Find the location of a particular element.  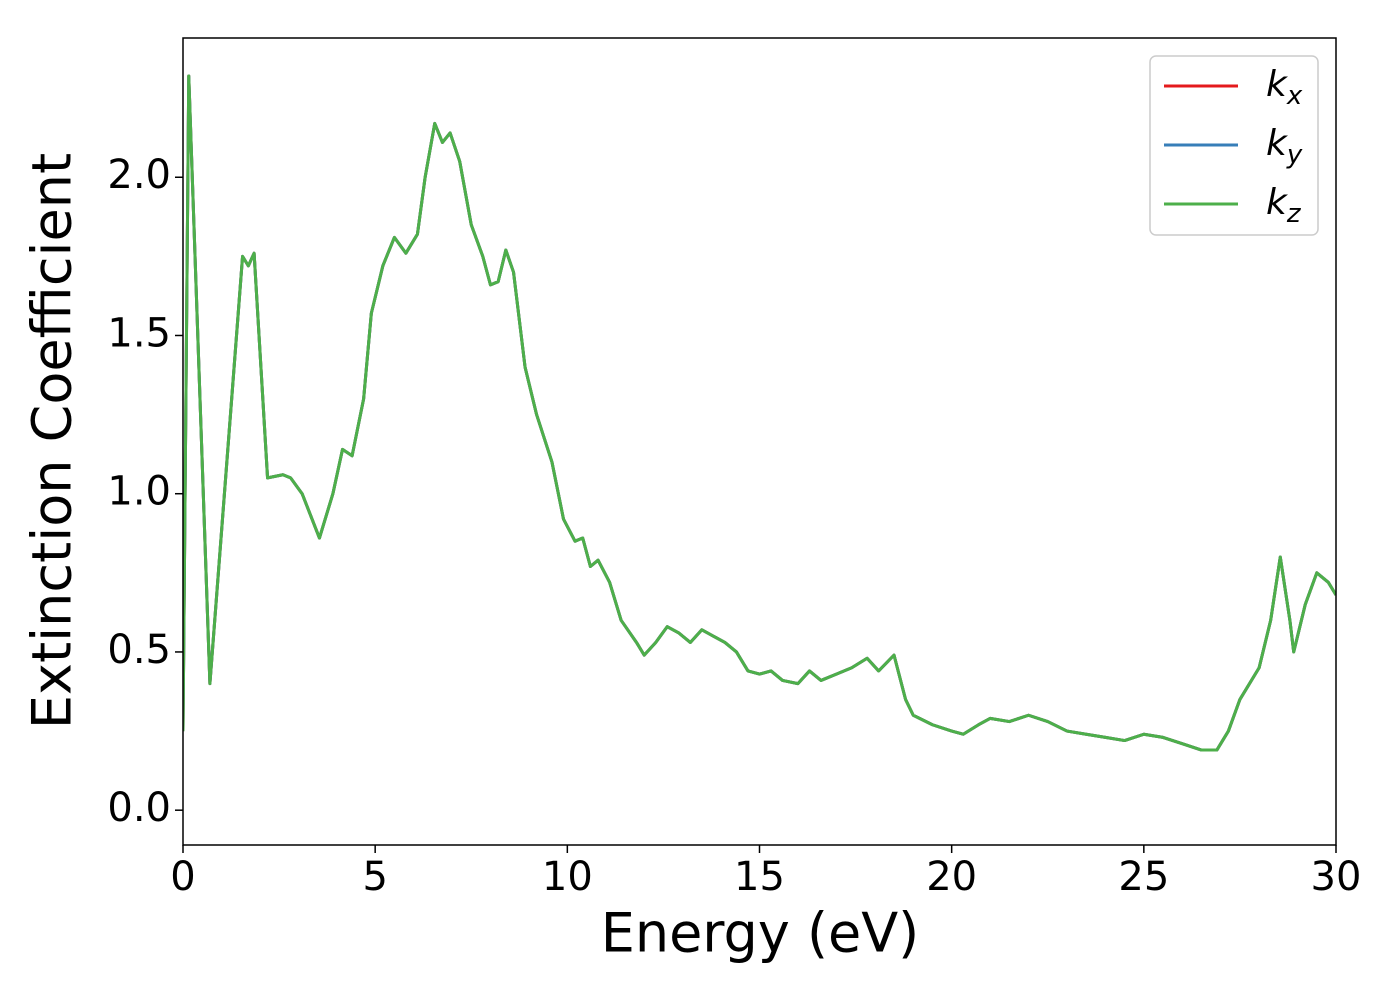

y-axis-label: Extinction Coefficient is located at coordinates (52, 441).